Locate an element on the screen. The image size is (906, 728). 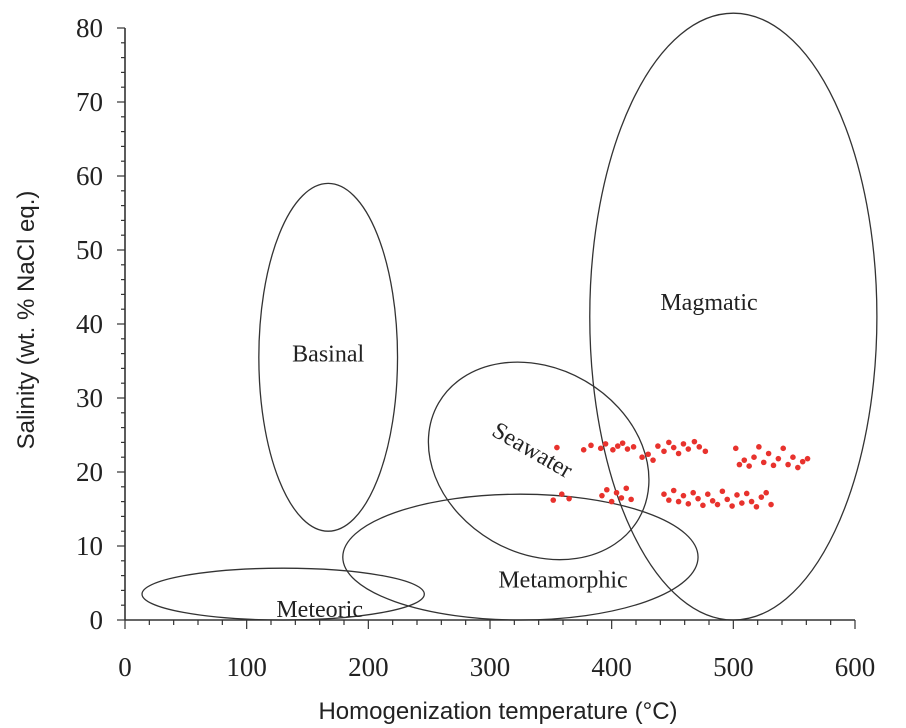
y-tick-label: 80 is located at coordinates (89, 28).